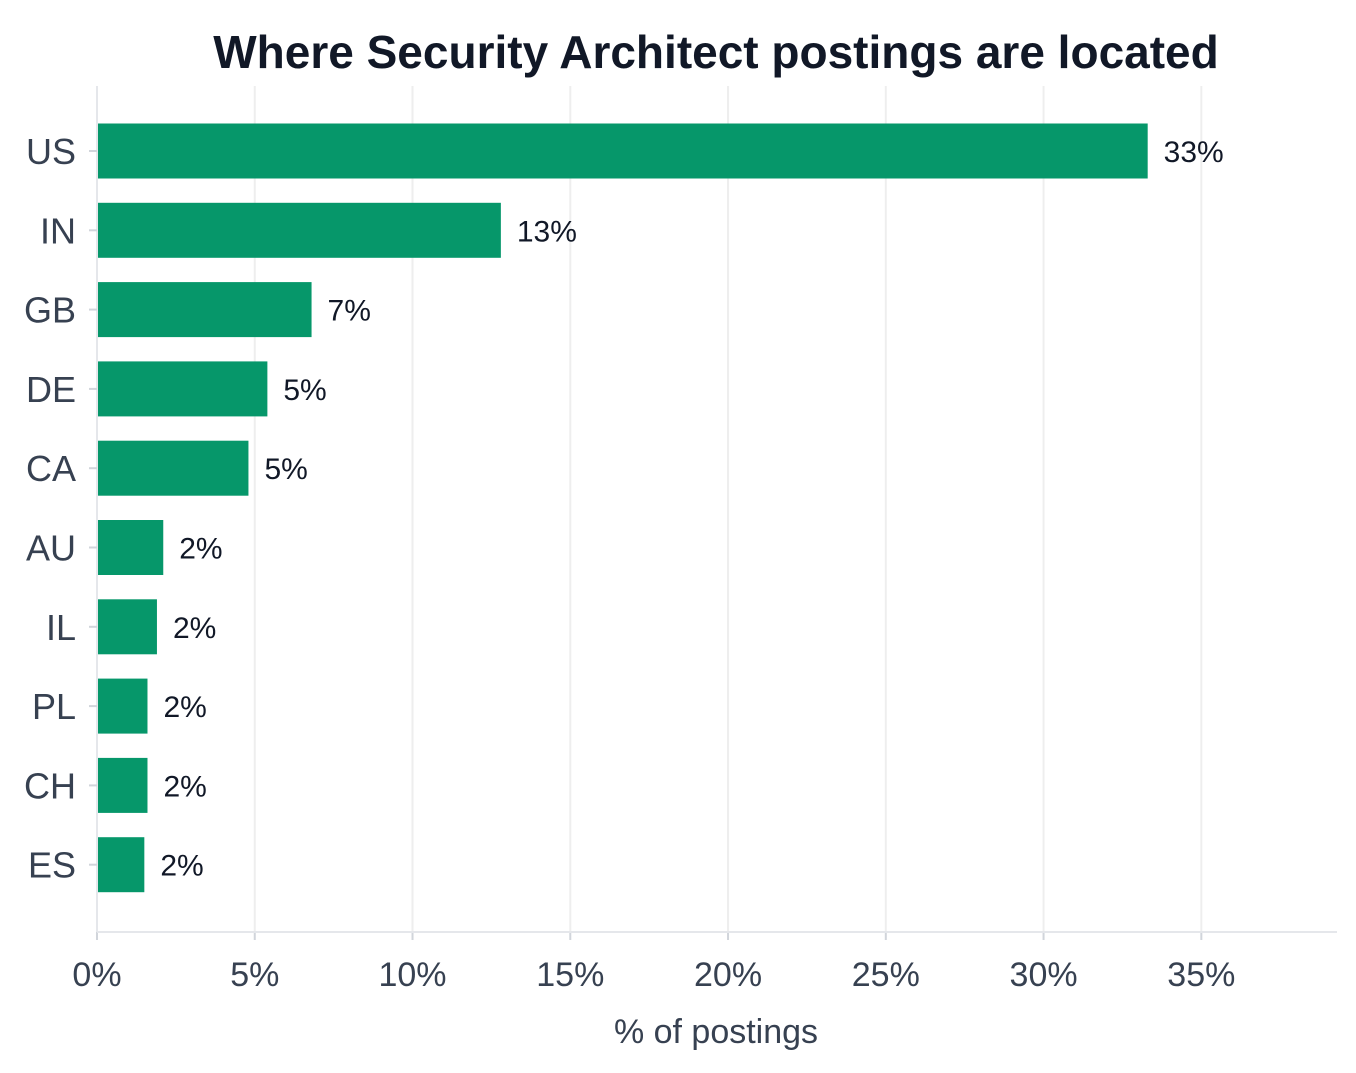 This screenshot has height=1073, width=1356. What do you see at coordinates (127, 627) in the screenshot?
I see `bar-il` at bounding box center [127, 627].